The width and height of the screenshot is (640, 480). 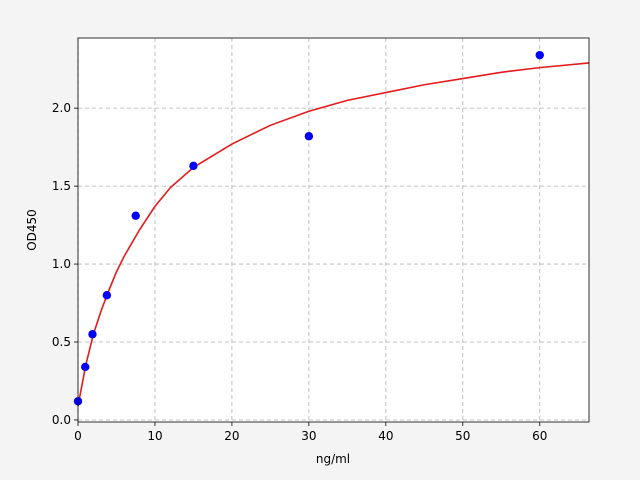 What do you see at coordinates (333, 459) in the screenshot?
I see `x-axis-label: ng/ml` at bounding box center [333, 459].